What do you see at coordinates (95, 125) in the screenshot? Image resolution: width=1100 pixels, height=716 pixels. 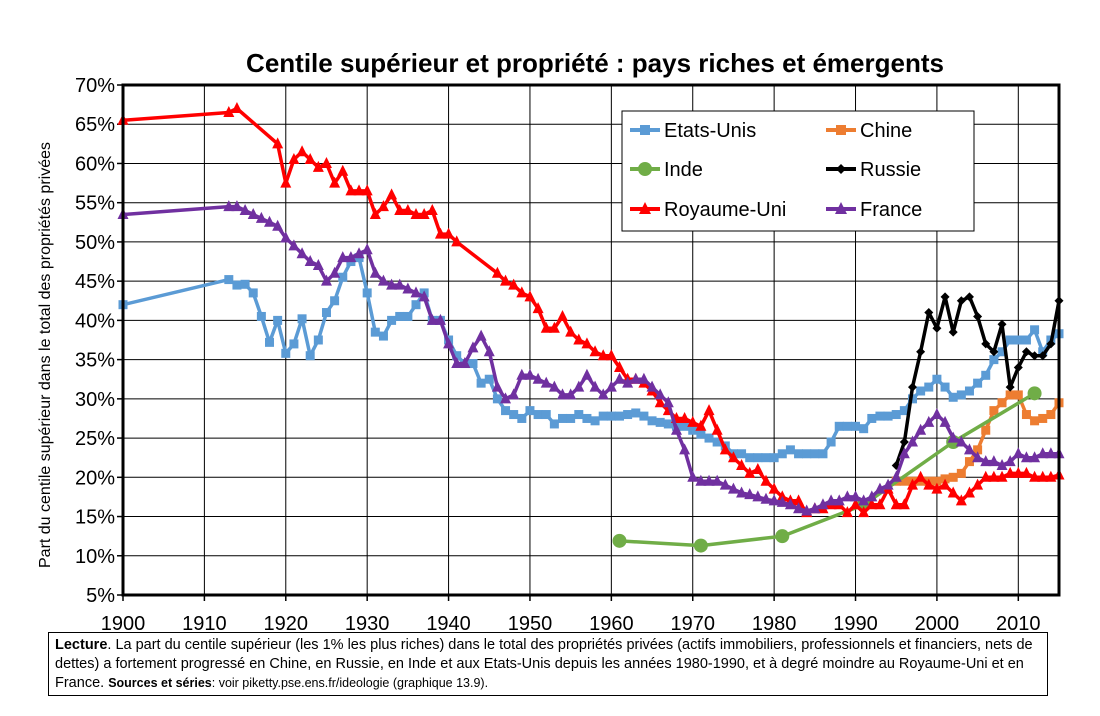 I see `y-tick-label: 65%` at bounding box center [95, 125].